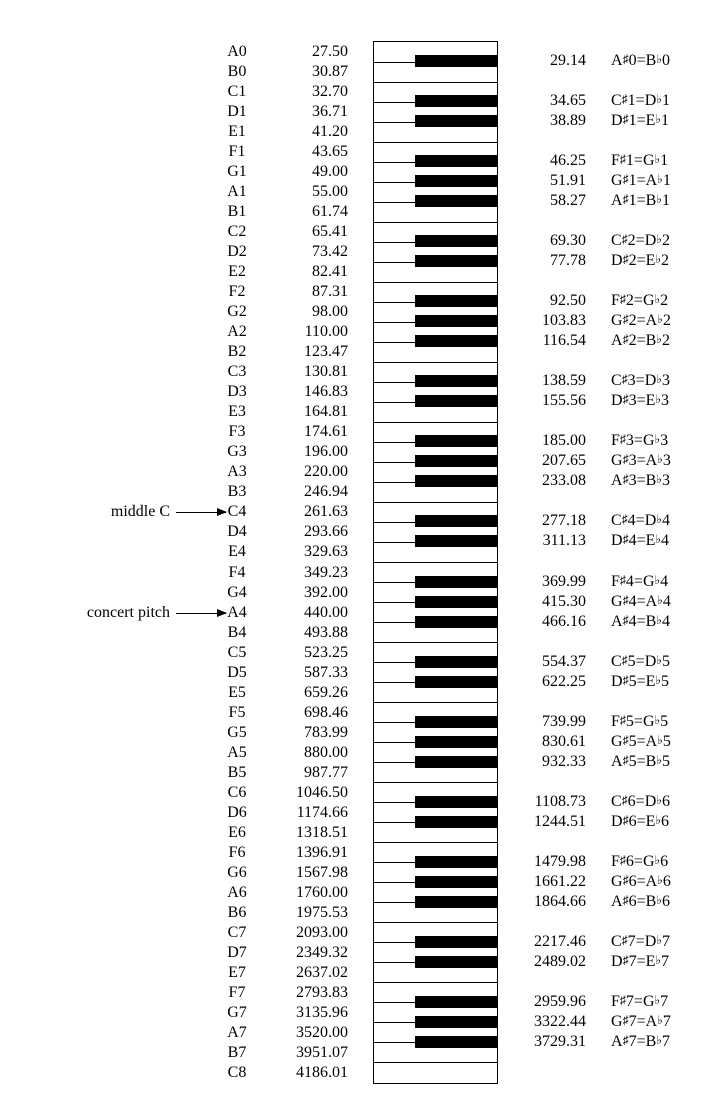 The width and height of the screenshot is (718, 1110). Describe the element at coordinates (640, 902) in the screenshot. I see `black-key-name: A♯6=B♭6` at that location.